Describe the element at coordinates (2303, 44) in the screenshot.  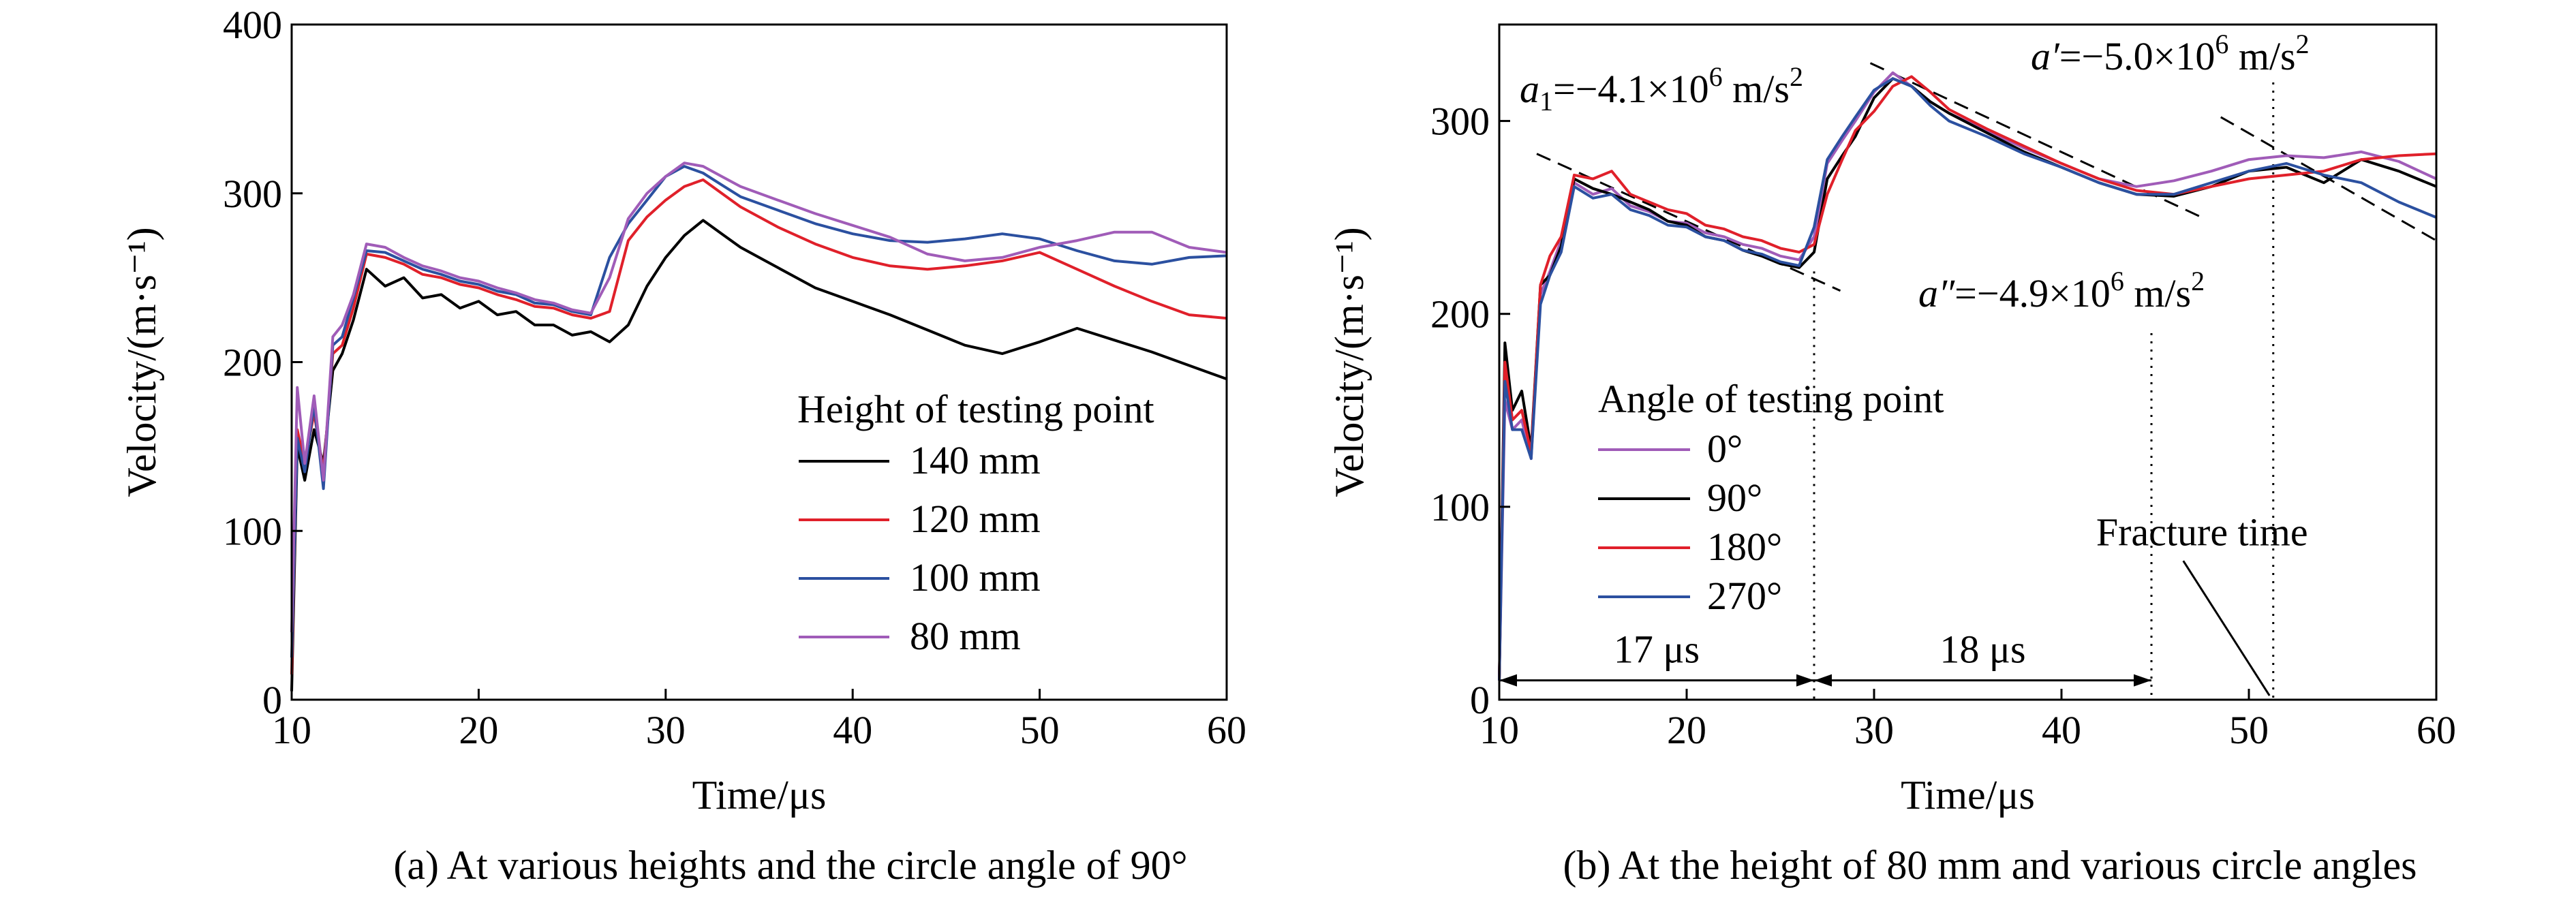
I see `annotation-a-prime-unit-exponent: 2` at that location.